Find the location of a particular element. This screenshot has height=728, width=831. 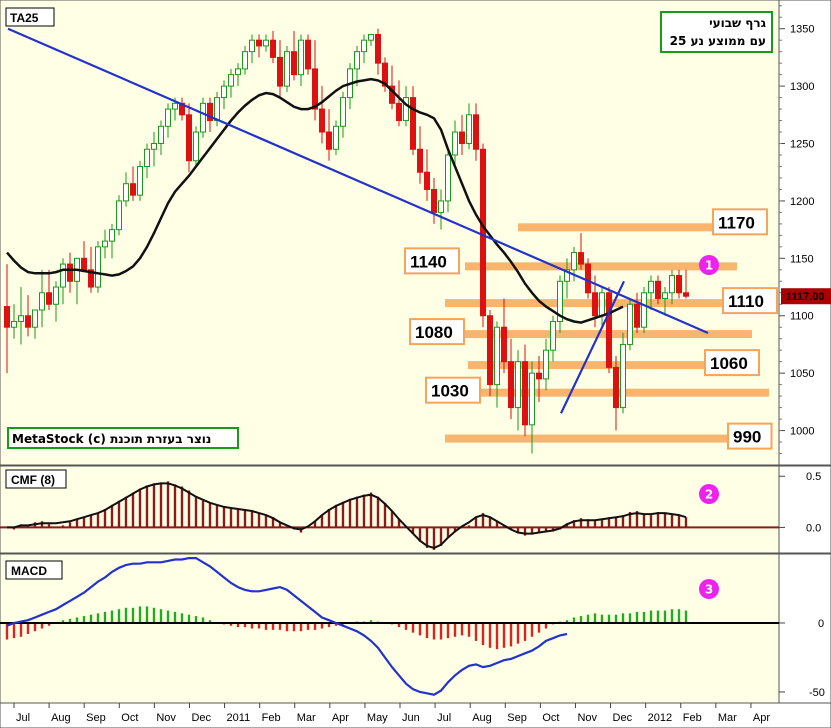

cmf-line is located at coordinates (347, 515).